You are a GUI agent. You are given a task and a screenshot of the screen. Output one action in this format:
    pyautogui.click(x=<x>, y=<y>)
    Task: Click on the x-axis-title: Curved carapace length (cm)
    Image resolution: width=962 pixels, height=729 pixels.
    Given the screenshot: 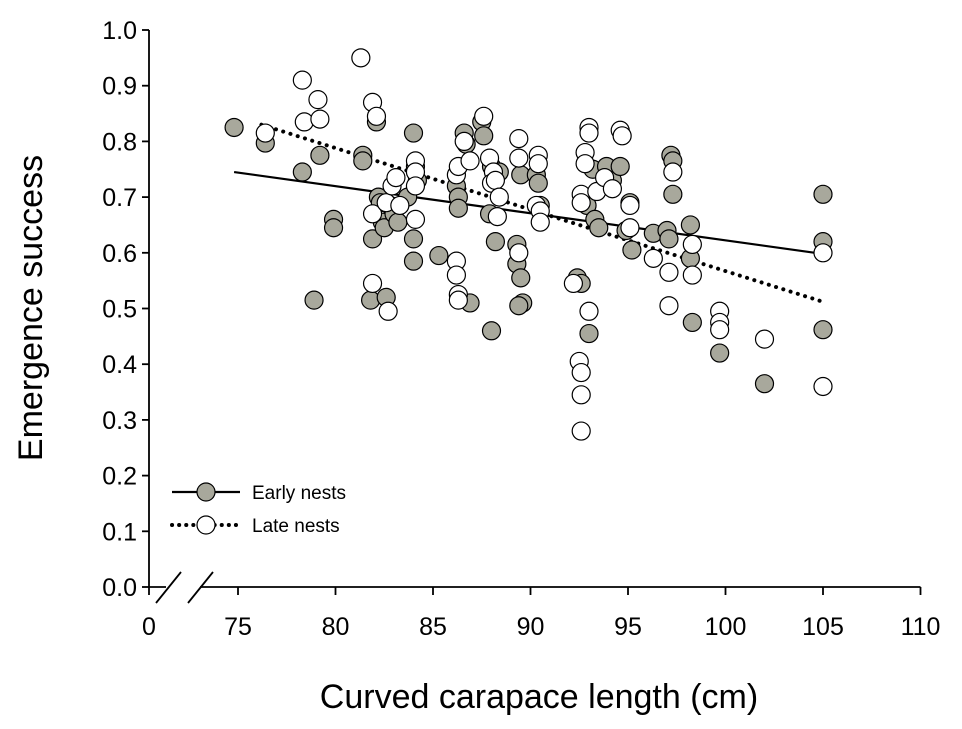 What is the action you would take?
    pyautogui.click(x=539, y=697)
    